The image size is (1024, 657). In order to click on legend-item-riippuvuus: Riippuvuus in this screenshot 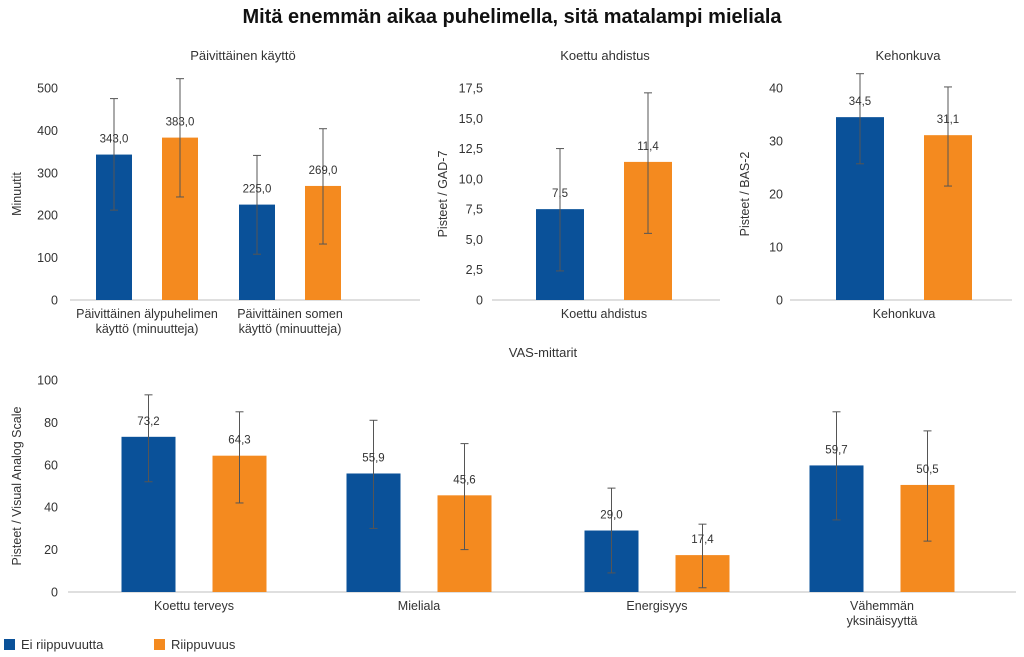, I will do `click(194, 644)`.